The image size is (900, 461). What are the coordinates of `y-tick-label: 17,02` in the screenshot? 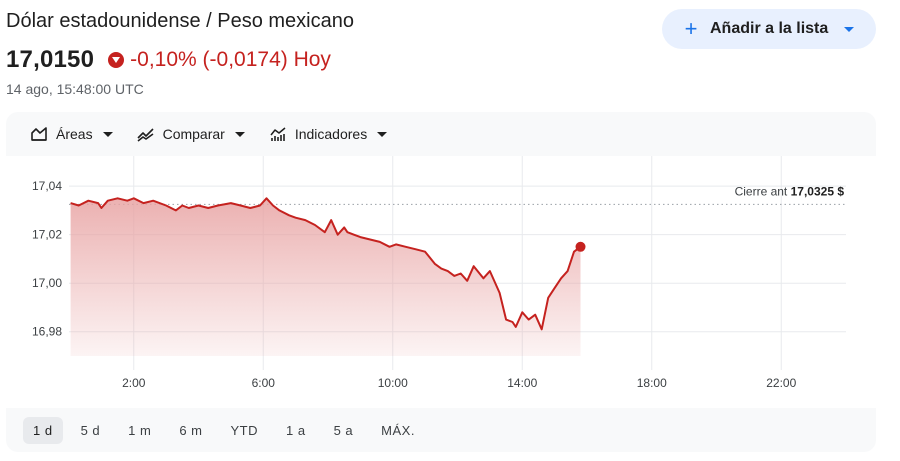 It's located at (47, 235).